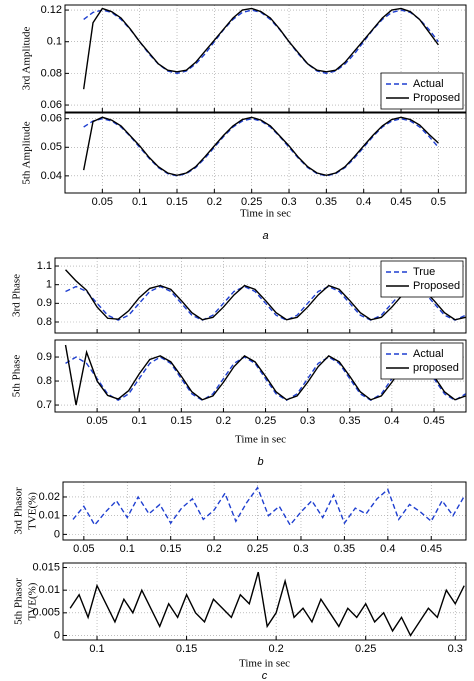  Describe the element at coordinates (27, 152) in the screenshot. I see `y-axis-label: 5th Amplitude` at that location.